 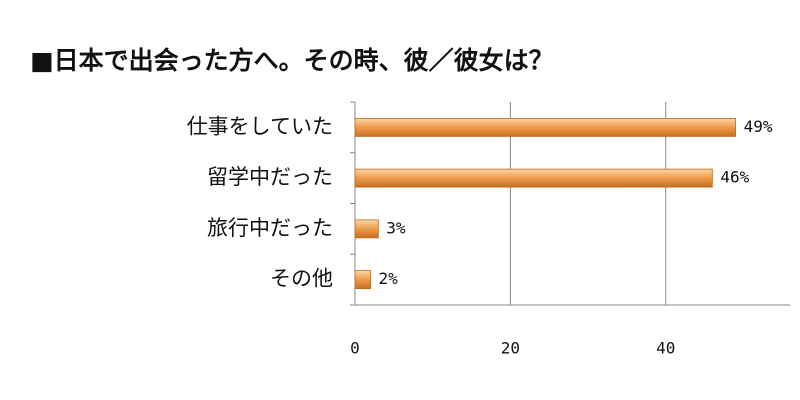 What do you see at coordinates (396, 227) in the screenshot?
I see `value-label: 3%` at bounding box center [396, 227].